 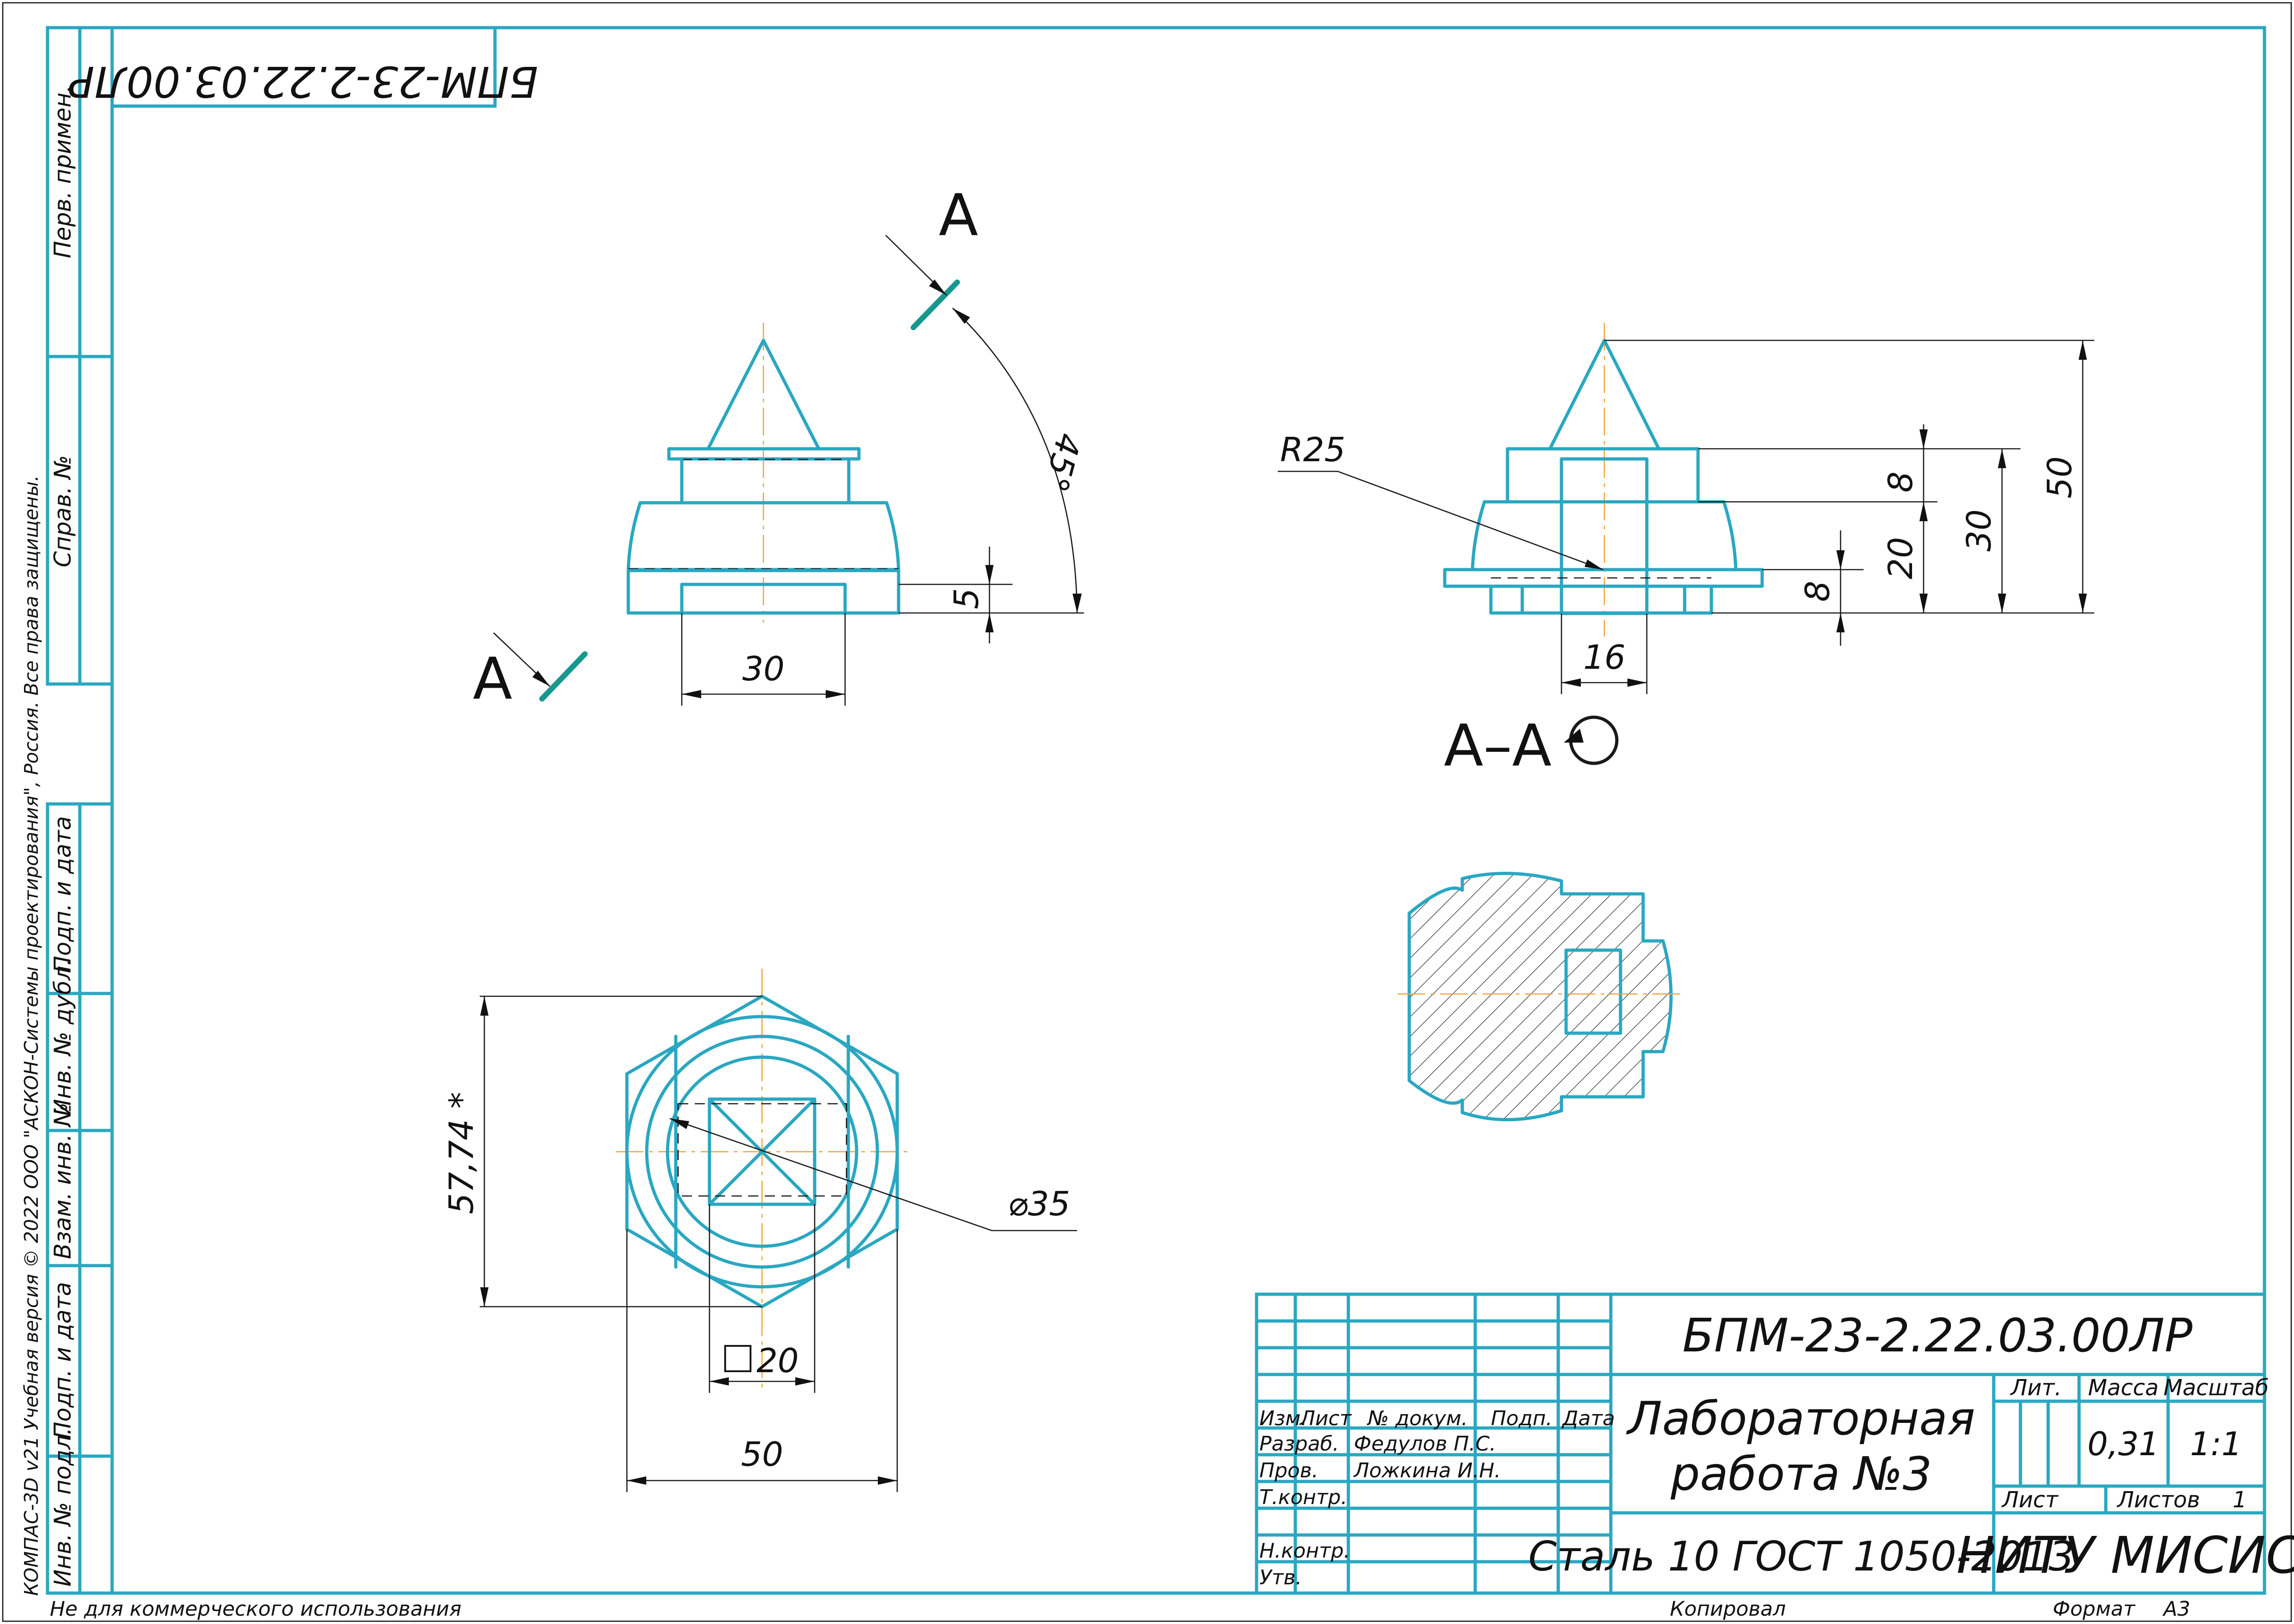 I want to click on dim-section-radius: R25, so click(x=1313, y=449).